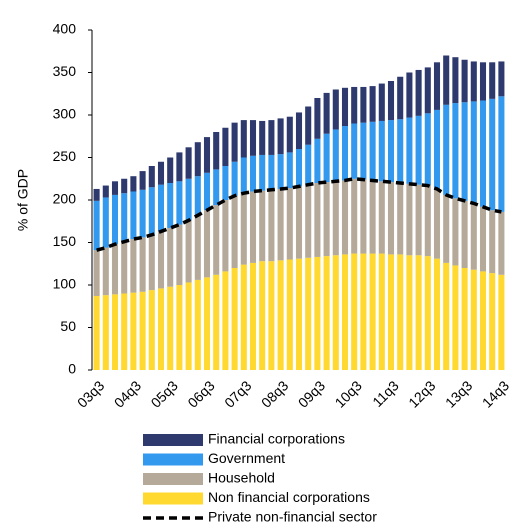 Image resolution: width=519 pixels, height=526 pixels. Describe the element at coordinates (23, 200) in the screenshot. I see `y-axis-label: % of GDP` at that location.